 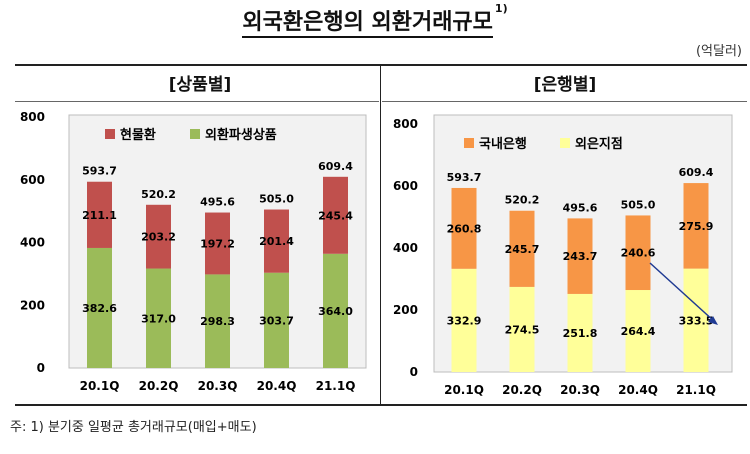 I want to click on data-label: 274.5, so click(x=522, y=329).